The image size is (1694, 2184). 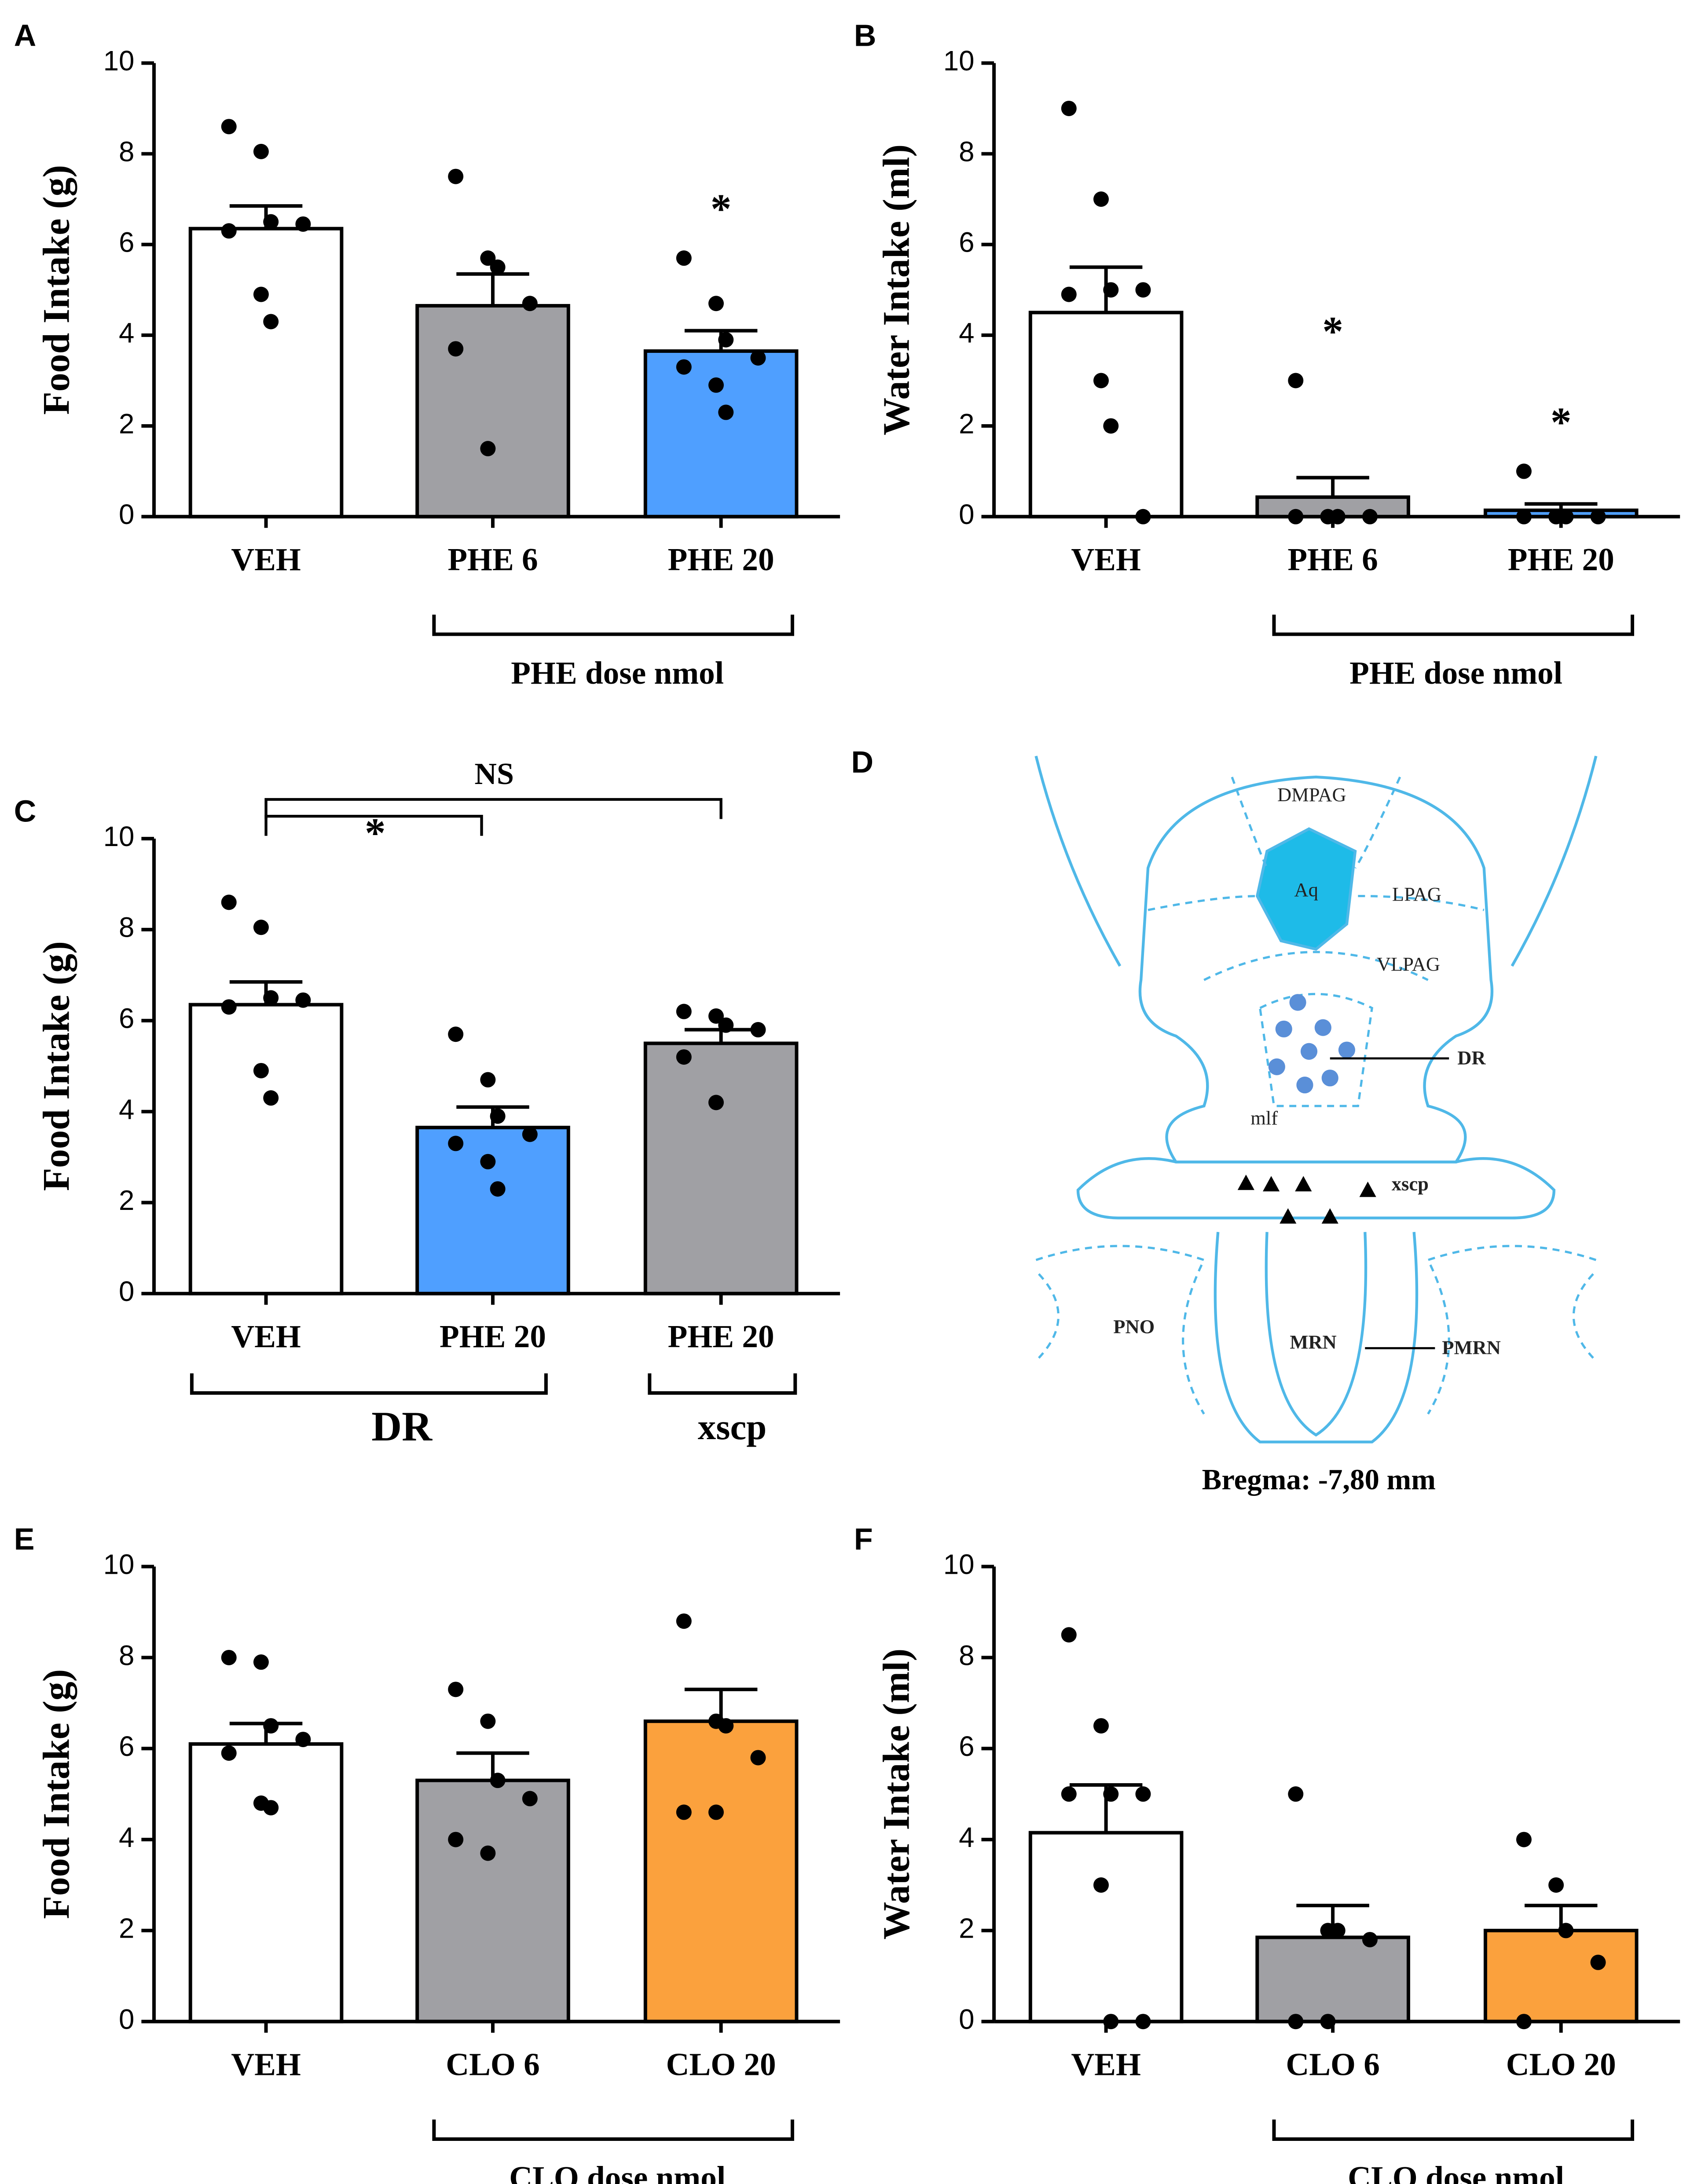 What do you see at coordinates (1332, 331) in the screenshot?
I see `significance-mark: *` at bounding box center [1332, 331].